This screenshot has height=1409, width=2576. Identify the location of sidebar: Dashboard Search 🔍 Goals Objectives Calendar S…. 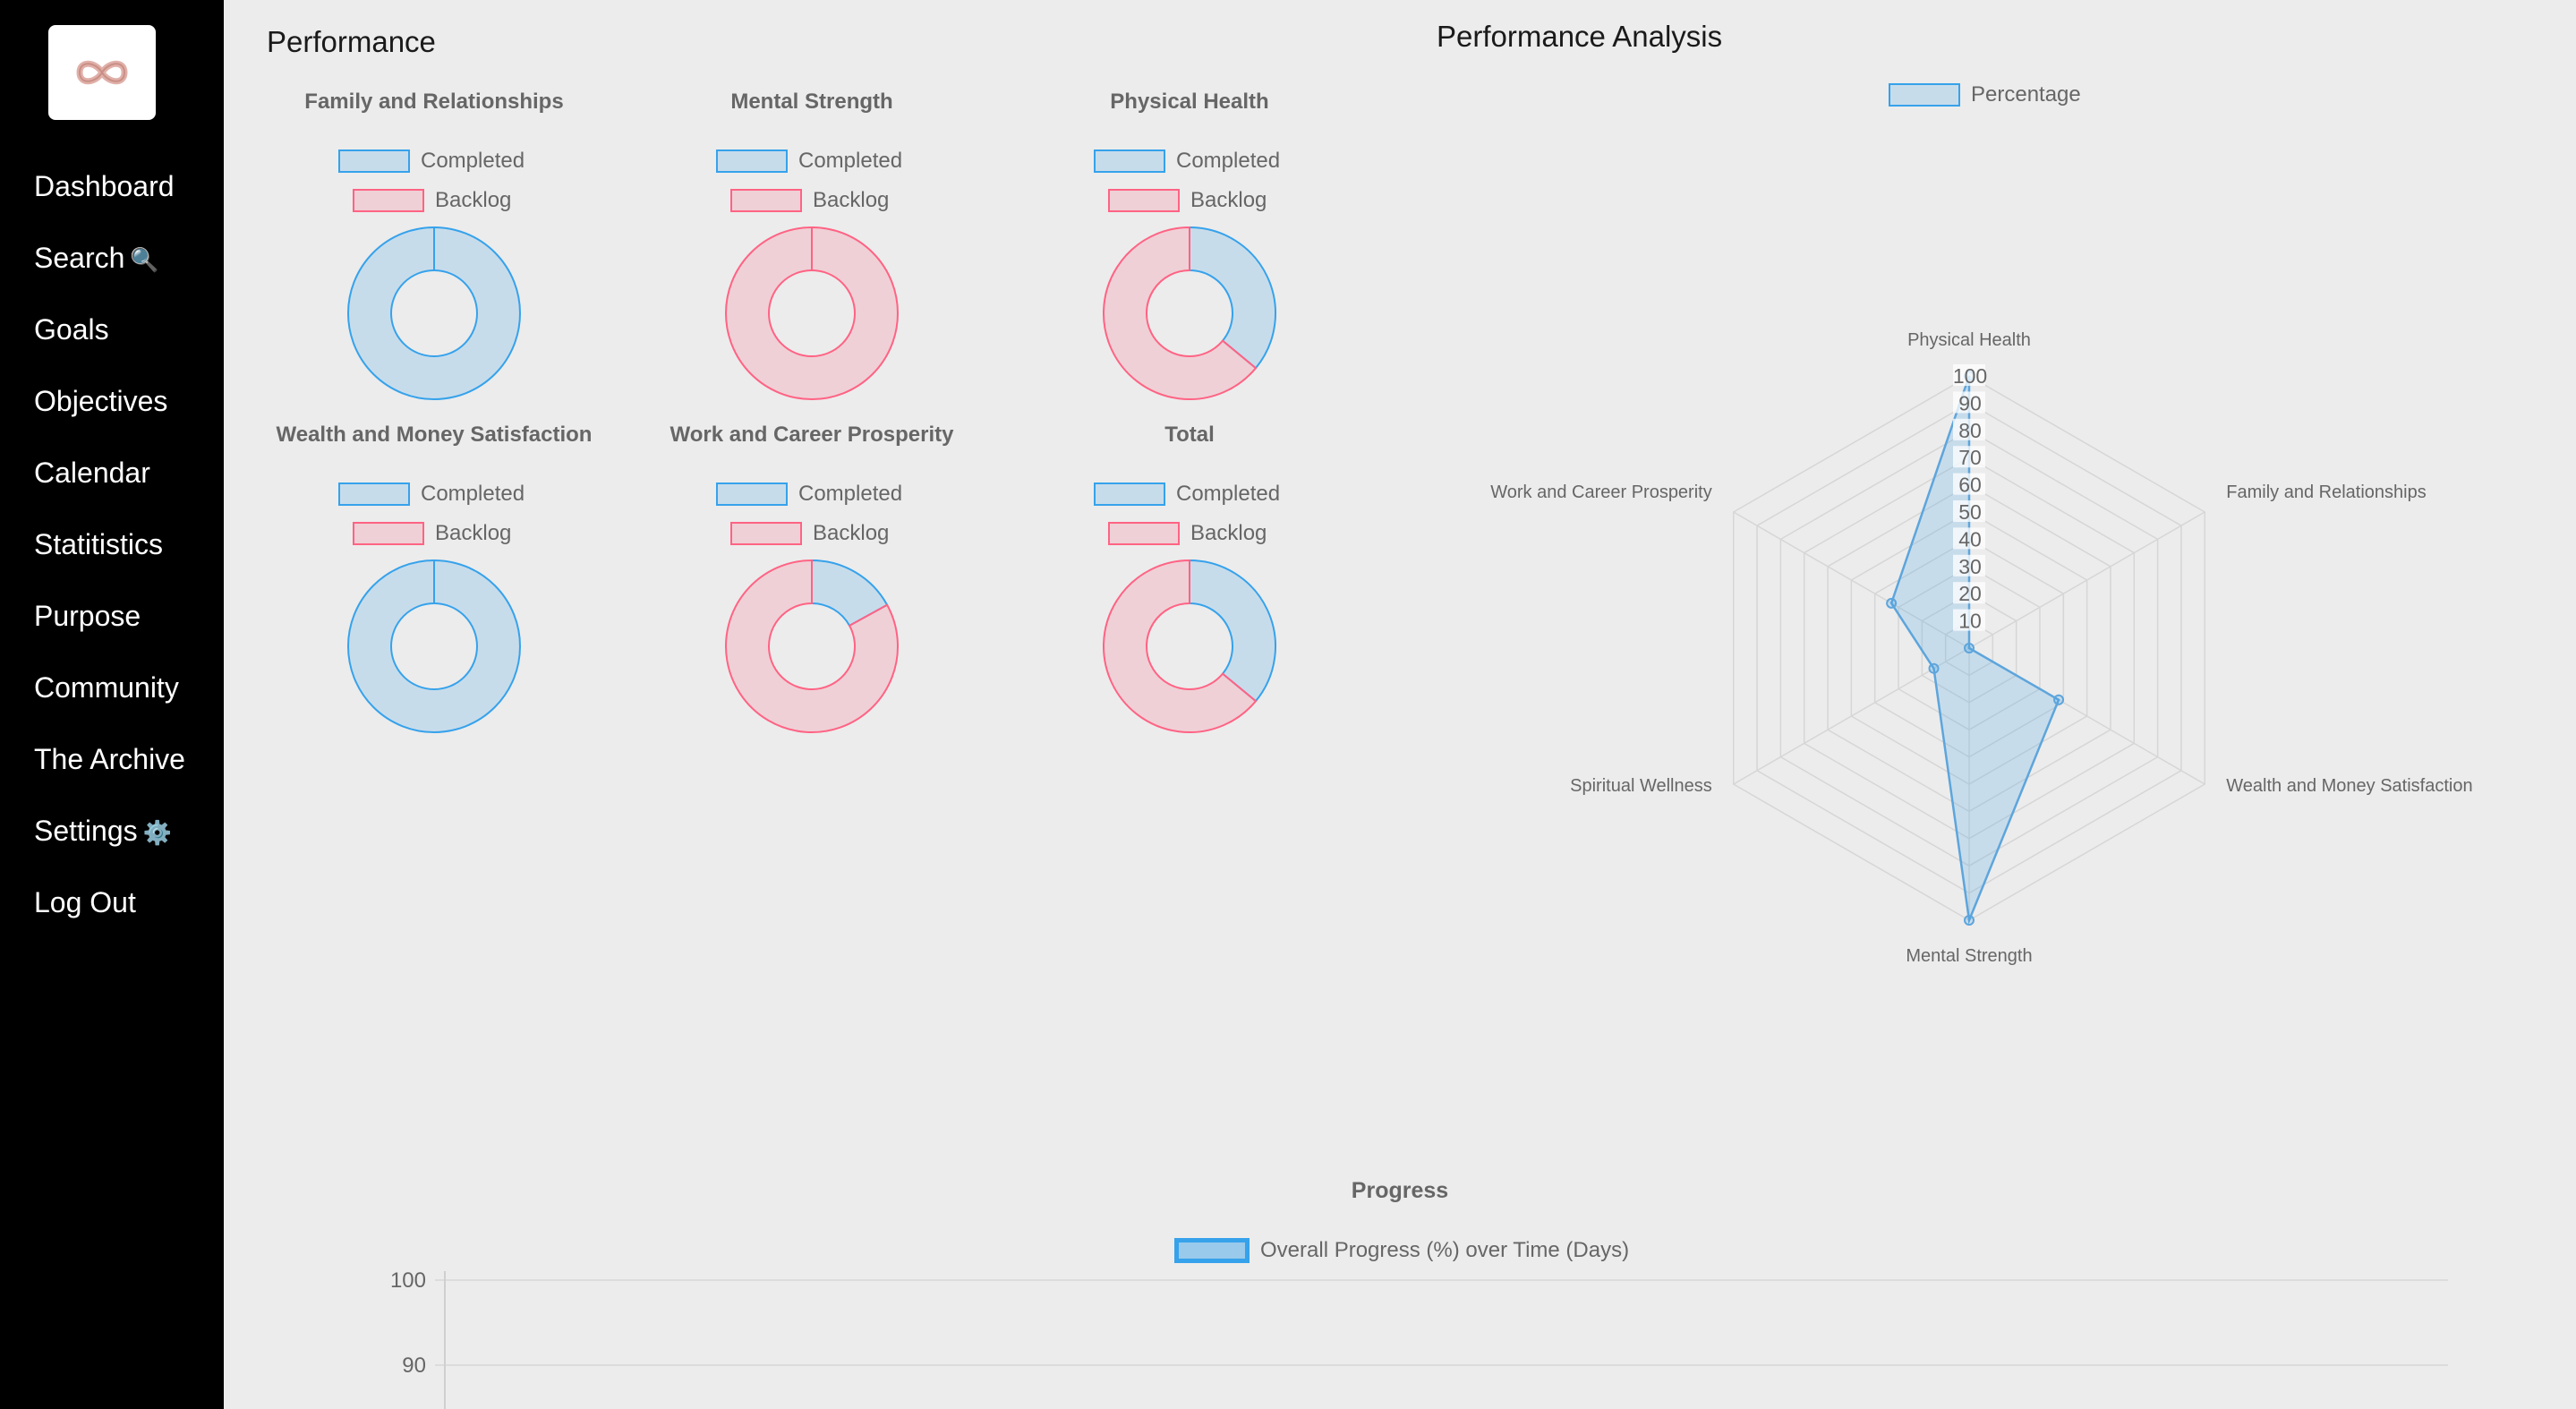
(112, 704).